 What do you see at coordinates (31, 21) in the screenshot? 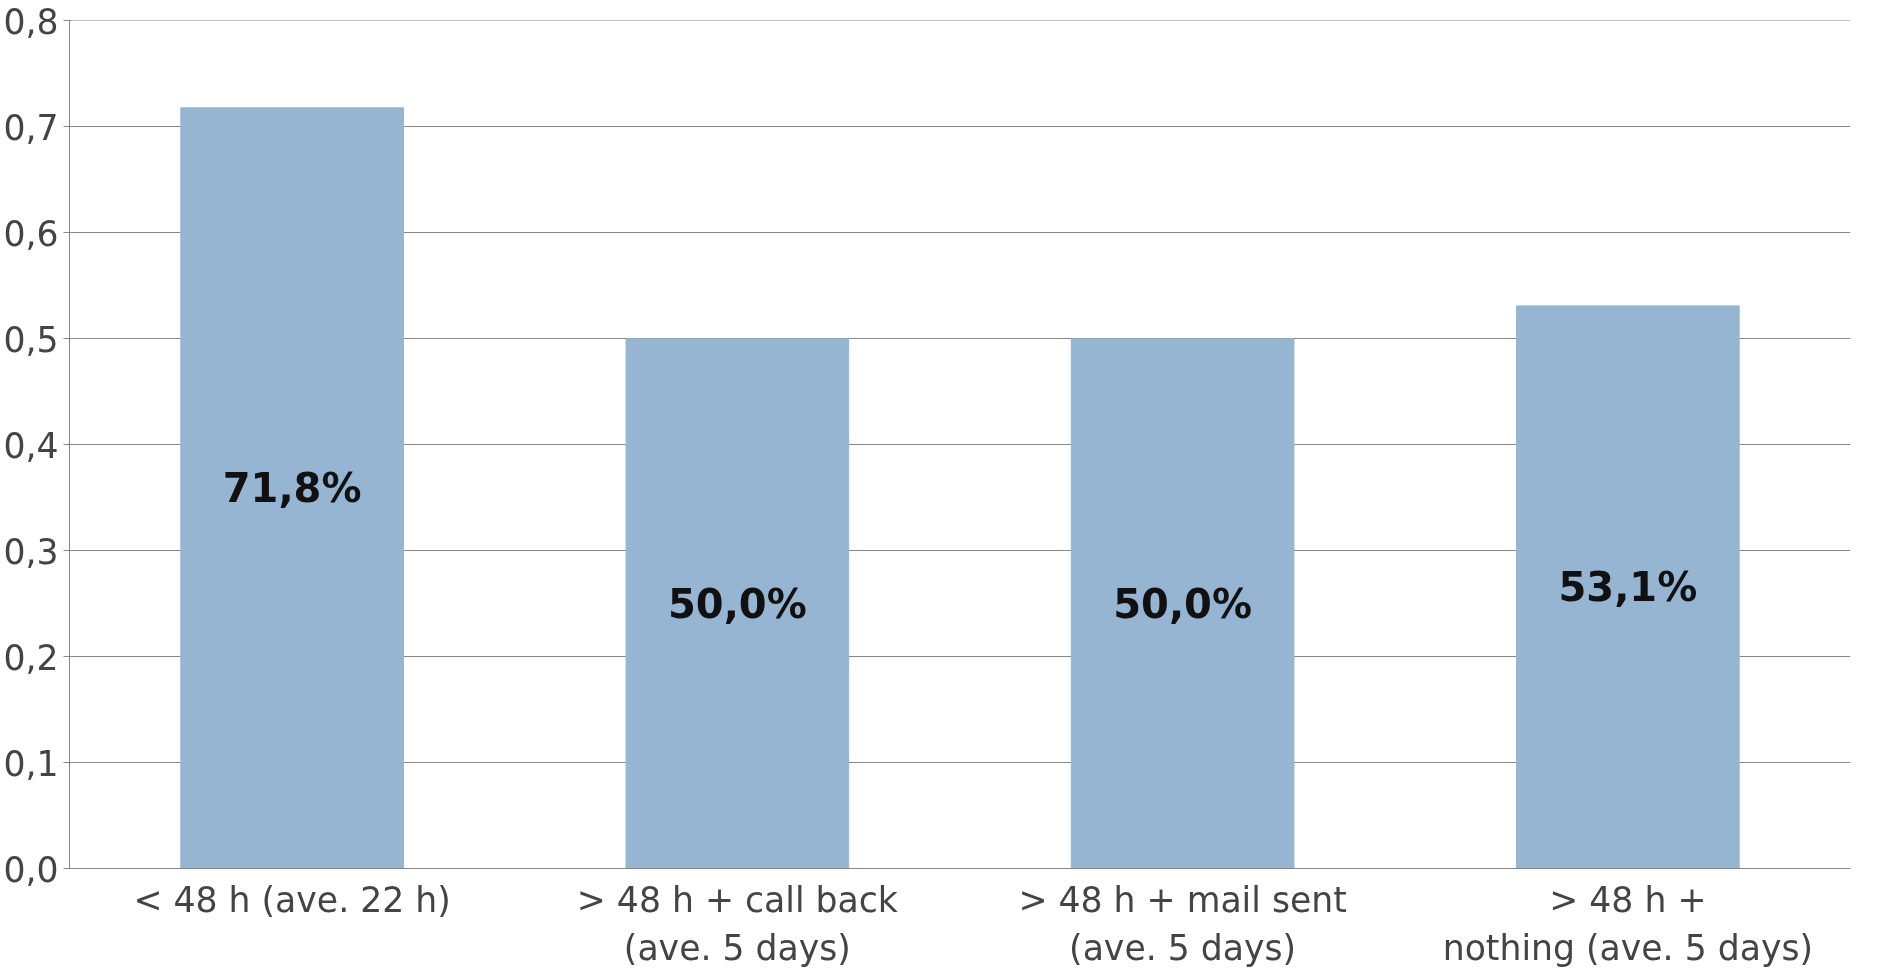
I see `y-tick-label: 0,8` at bounding box center [31, 21].